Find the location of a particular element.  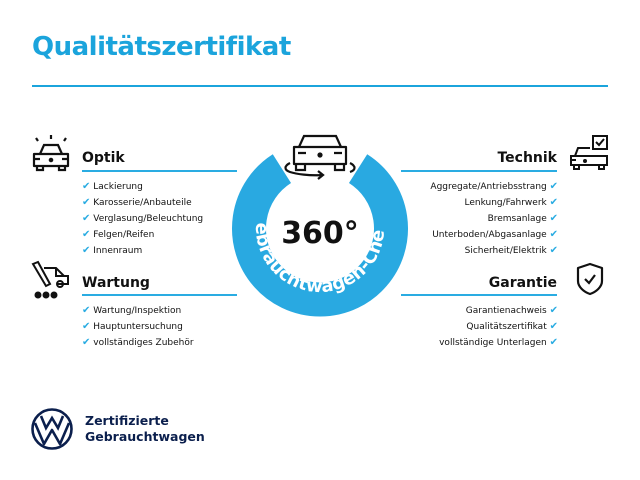

title-divider is located at coordinates (320, 86).